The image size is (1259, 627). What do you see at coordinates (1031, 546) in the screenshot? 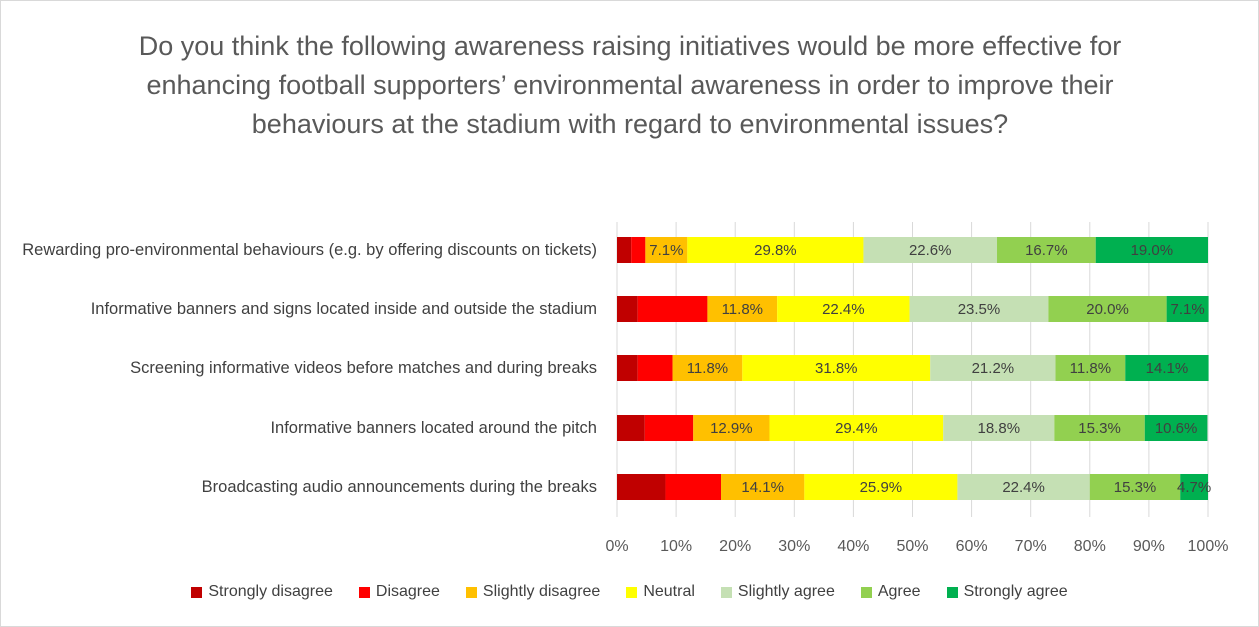
I see `x-tick-label: 70%` at bounding box center [1031, 546].